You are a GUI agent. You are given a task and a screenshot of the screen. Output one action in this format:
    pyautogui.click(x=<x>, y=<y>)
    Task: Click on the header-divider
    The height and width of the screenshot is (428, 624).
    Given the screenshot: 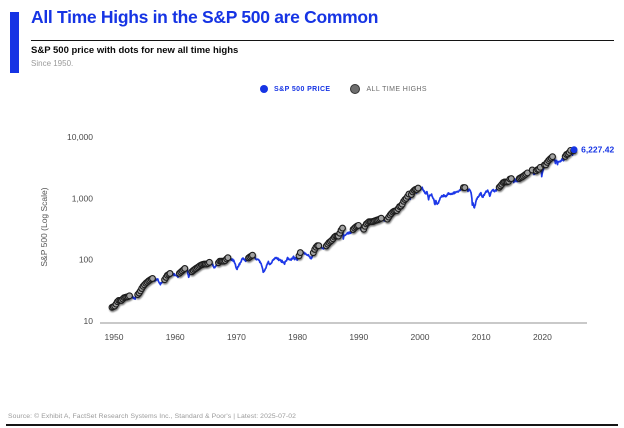 What is the action you would take?
    pyautogui.click(x=322, y=40)
    